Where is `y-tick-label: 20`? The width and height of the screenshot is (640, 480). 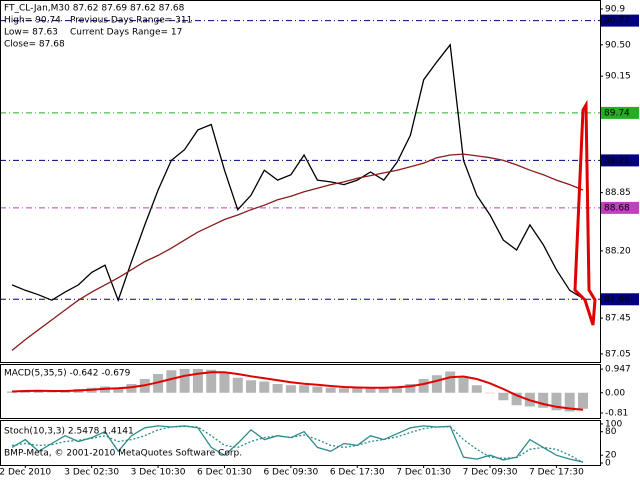
y-tick-label: 20 is located at coordinates (611, 456).